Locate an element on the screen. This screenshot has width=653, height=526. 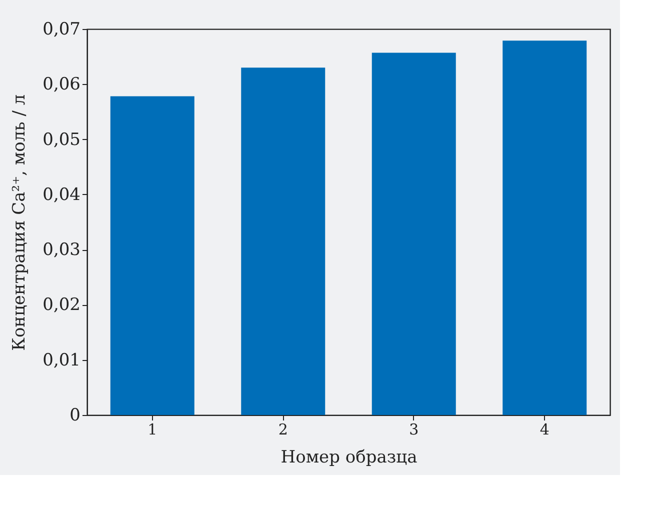
x-tick-label: 2 is located at coordinates (283, 429).